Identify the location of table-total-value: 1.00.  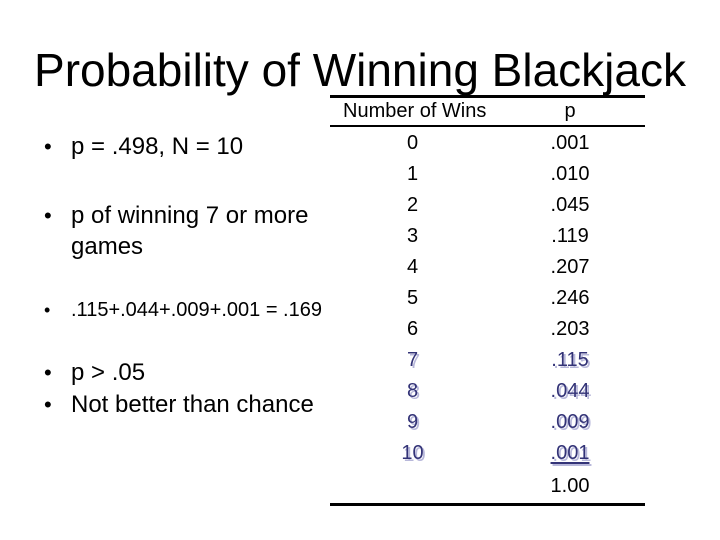
(570, 486).